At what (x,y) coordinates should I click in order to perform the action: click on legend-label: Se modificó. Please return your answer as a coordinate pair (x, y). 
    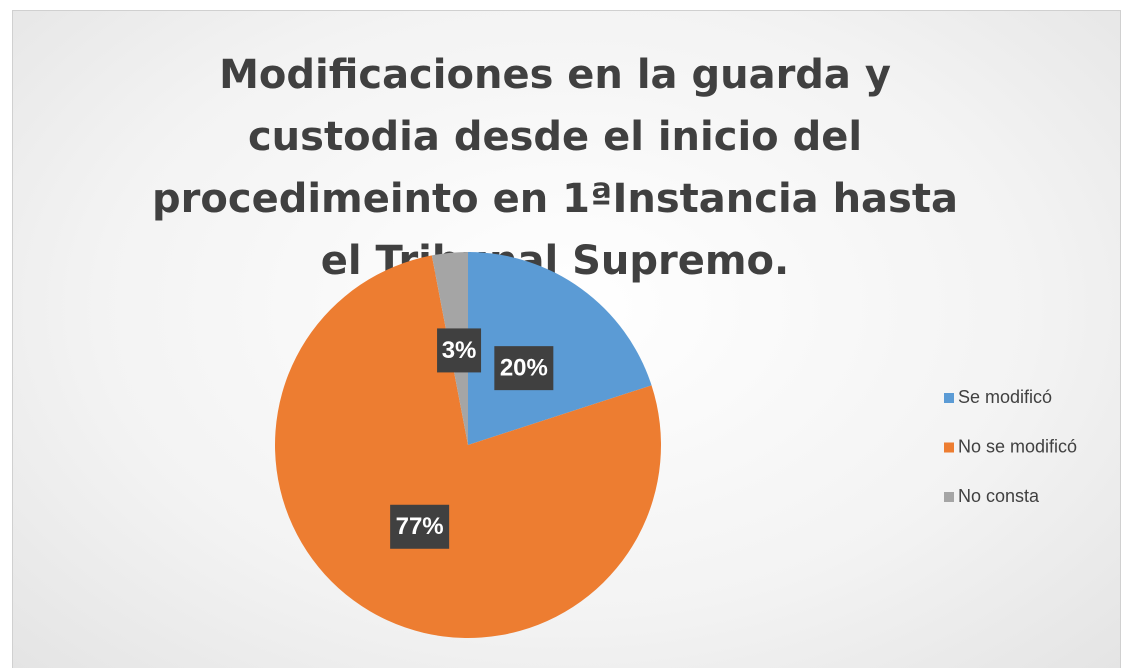
    Looking at the image, I should click on (1005, 397).